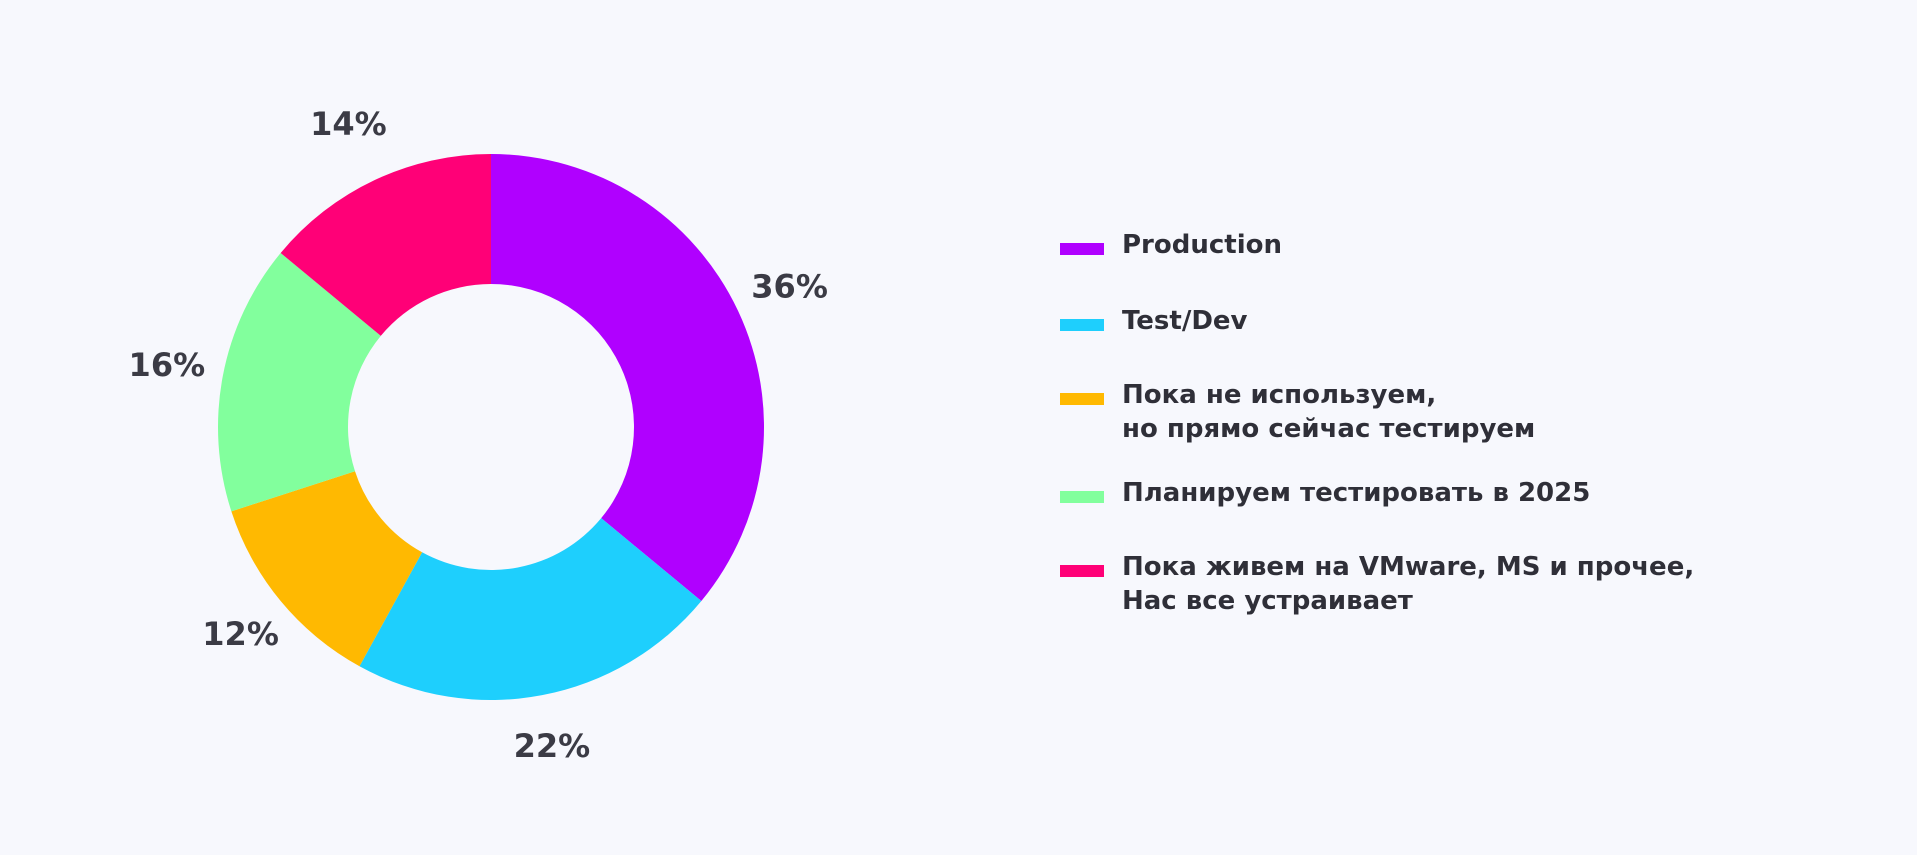 This screenshot has height=855, width=1917. What do you see at coordinates (789, 286) in the screenshot?
I see `slice-label-production: 36%` at bounding box center [789, 286].